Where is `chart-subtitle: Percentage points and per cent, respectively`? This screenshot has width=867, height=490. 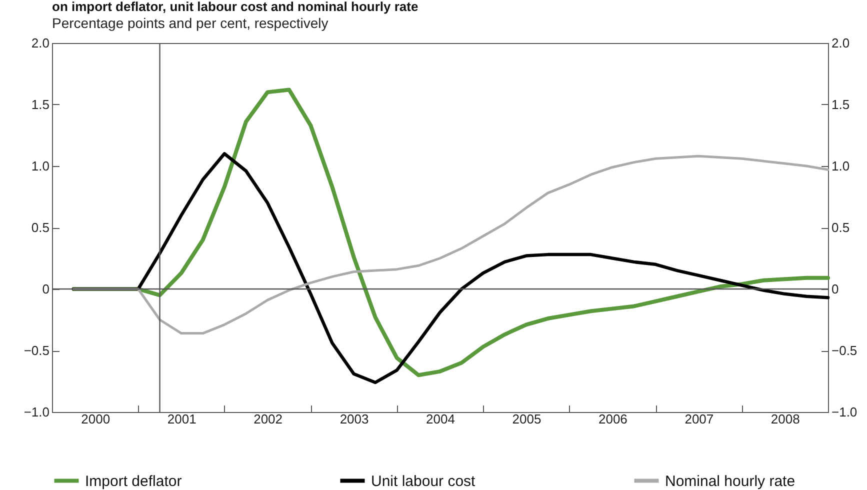 chart-subtitle: Percentage points and per cent, respectively is located at coordinates (190, 23).